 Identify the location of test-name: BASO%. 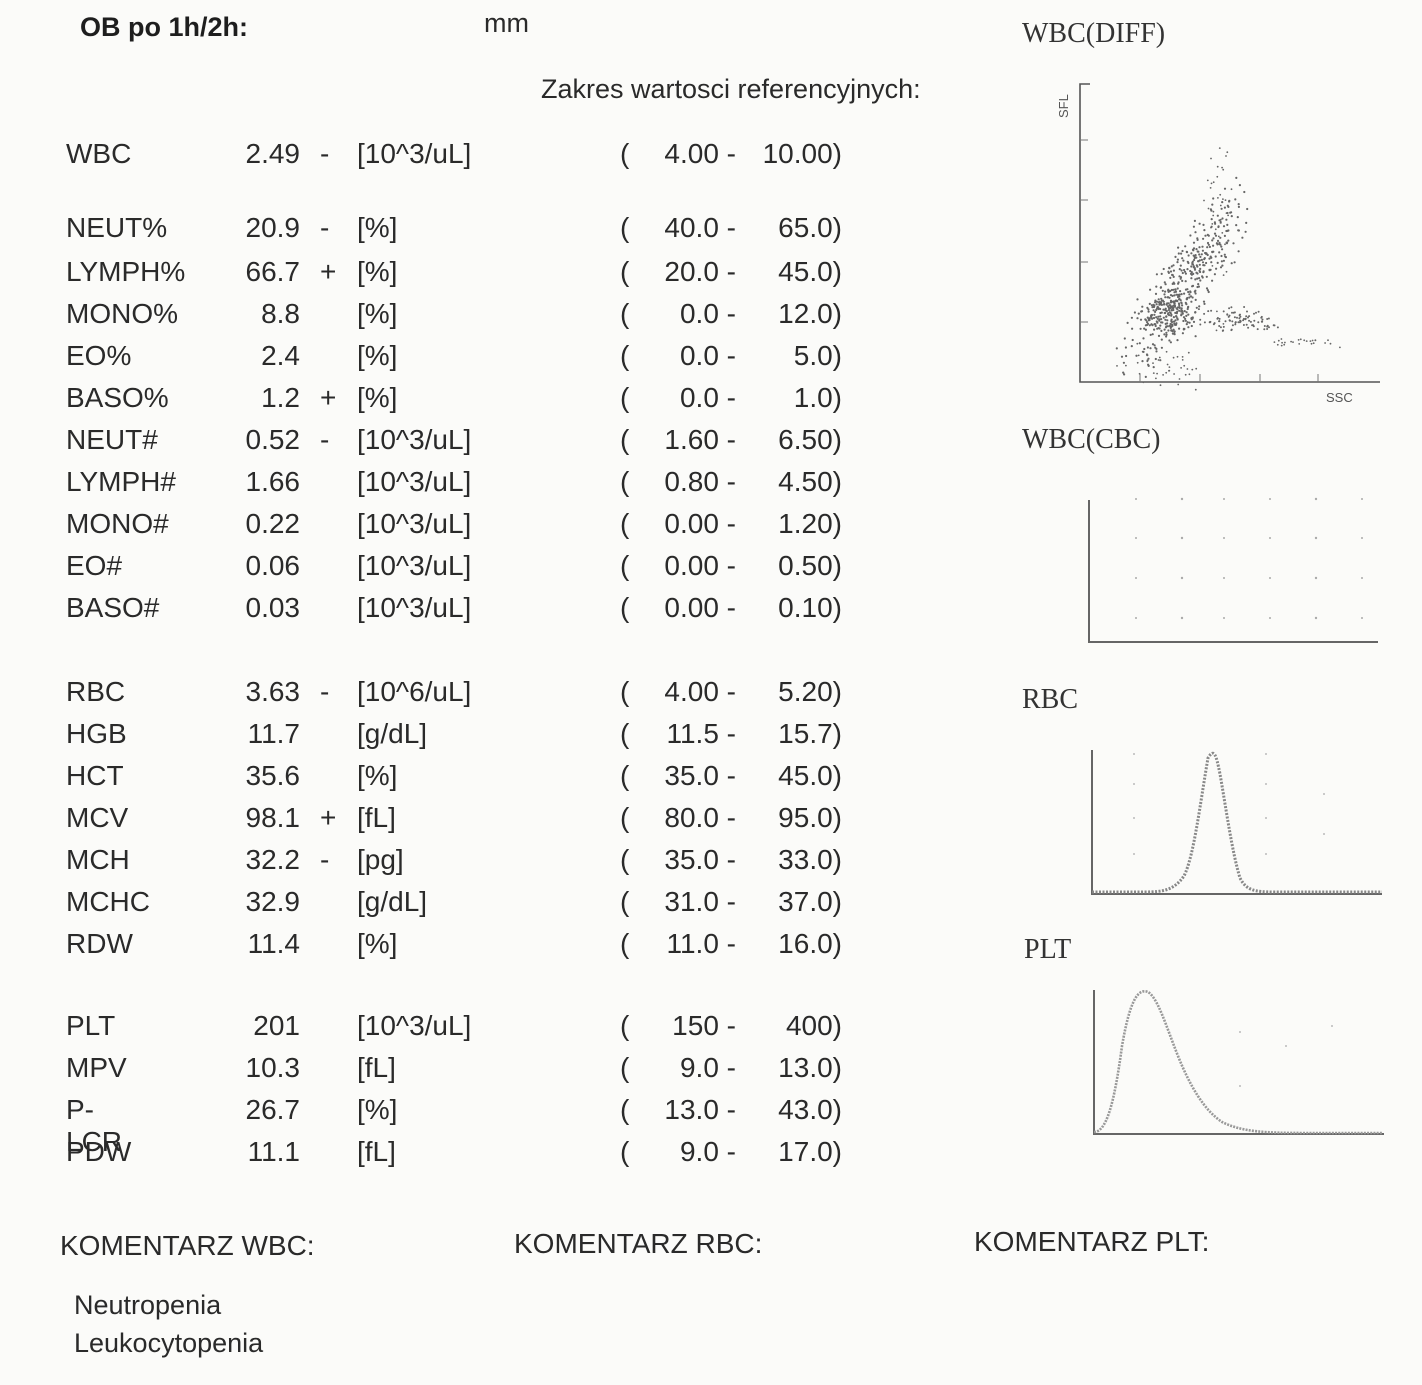
(117, 397).